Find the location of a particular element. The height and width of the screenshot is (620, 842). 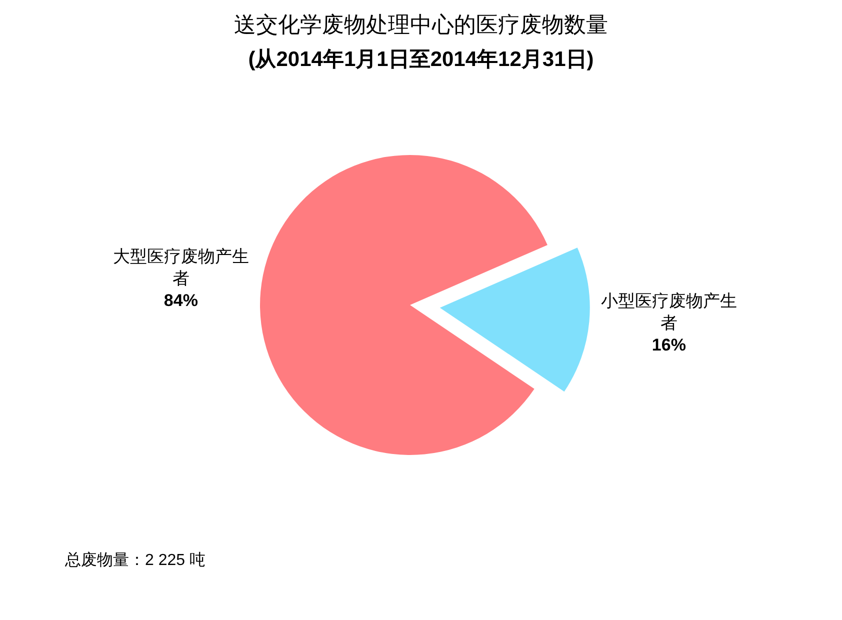

data-label: 16% is located at coordinates (669, 345).